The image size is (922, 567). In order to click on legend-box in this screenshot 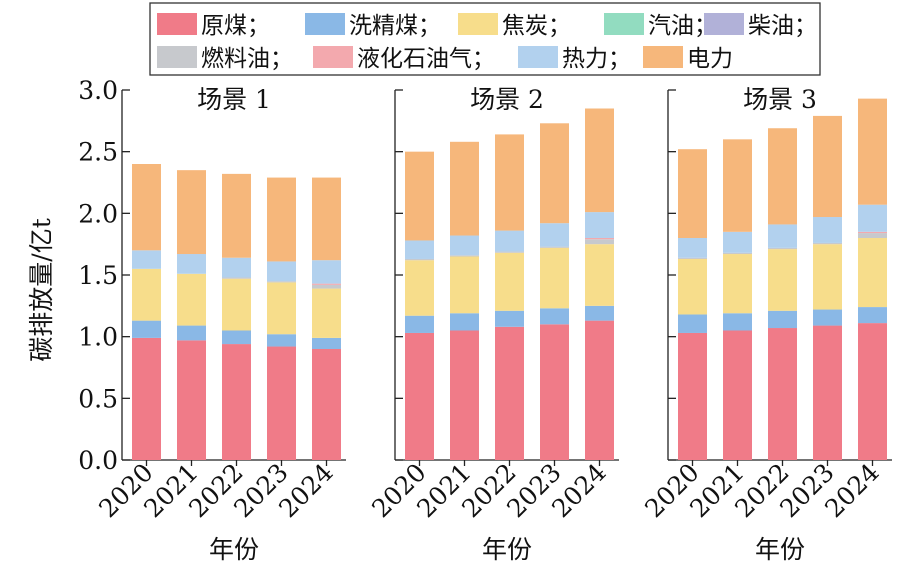, I will do `click(485, 39)`.